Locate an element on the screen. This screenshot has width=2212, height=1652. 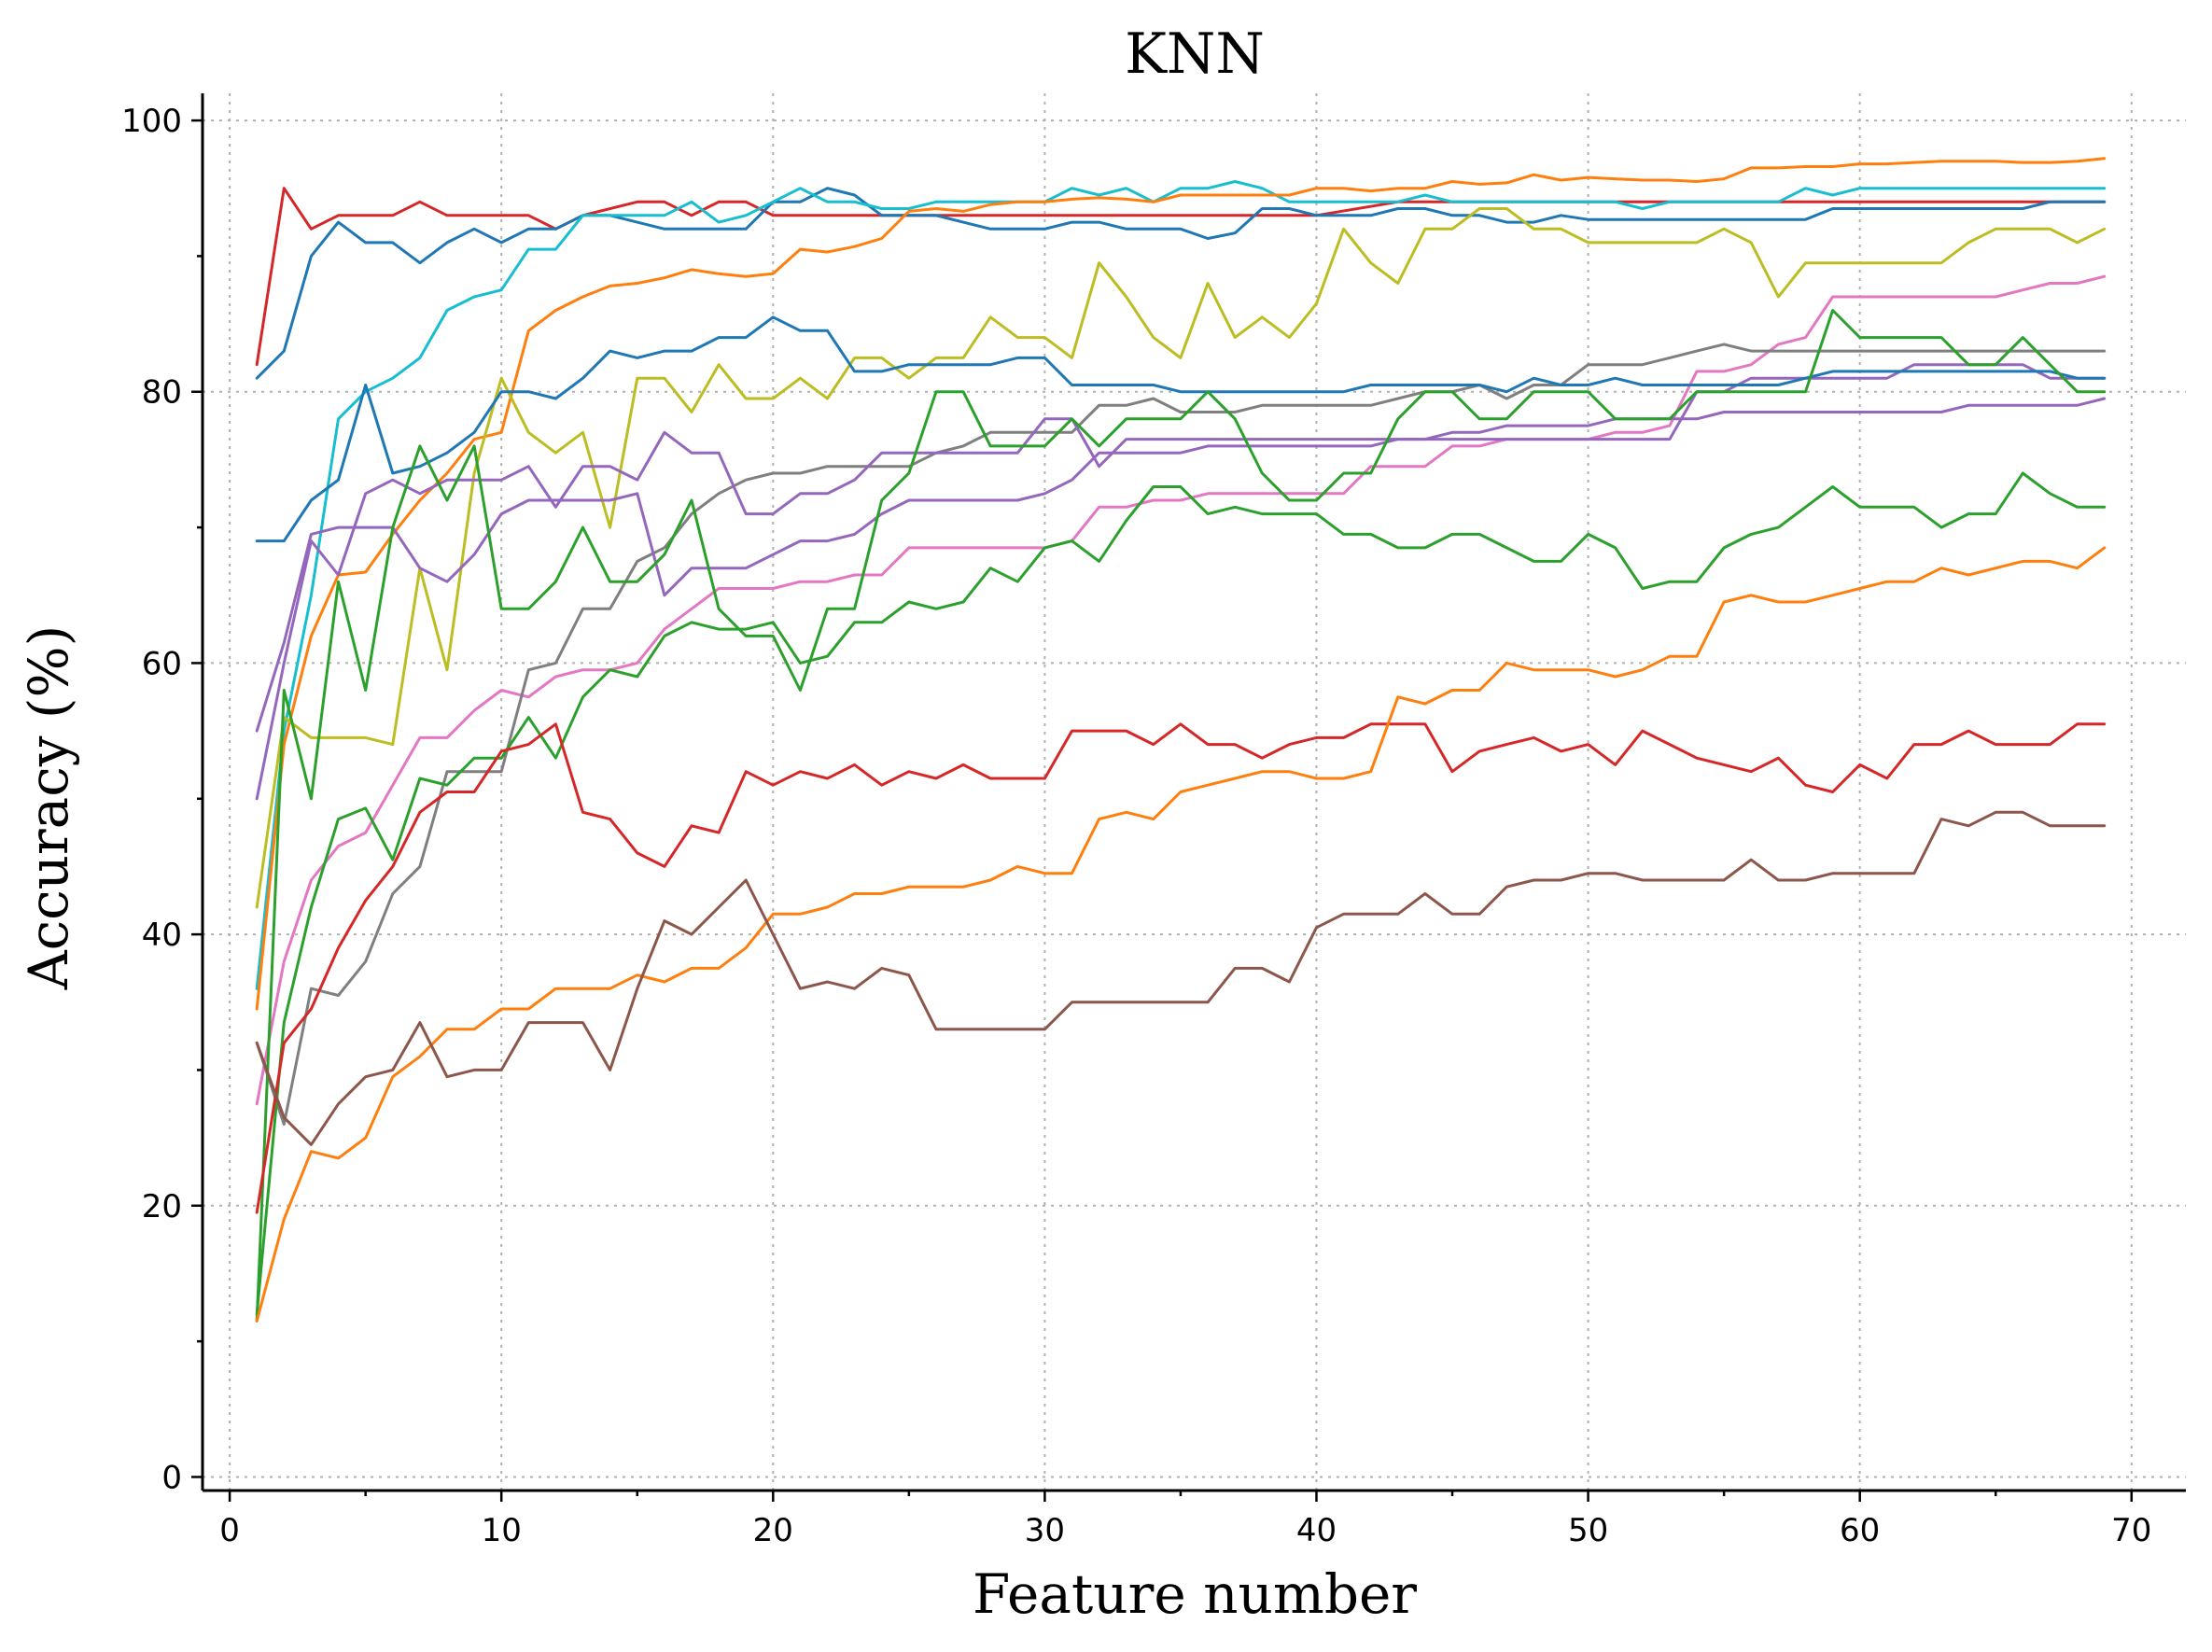
y-tick-label: 40 is located at coordinates (162, 935).